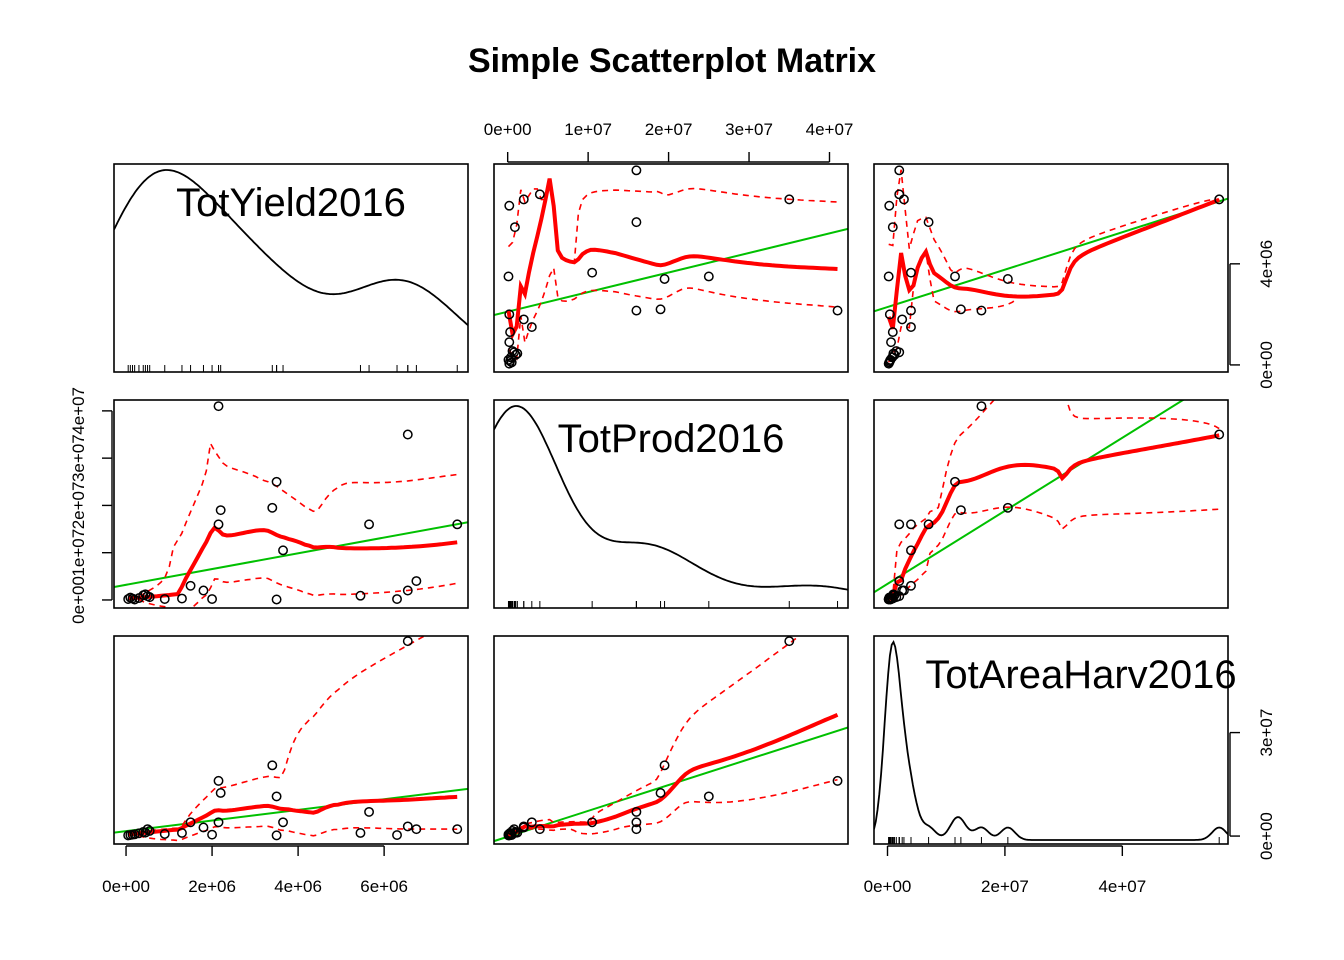  What do you see at coordinates (212, 886) in the screenshot?
I see `tick-label: 2e+06` at bounding box center [212, 886].